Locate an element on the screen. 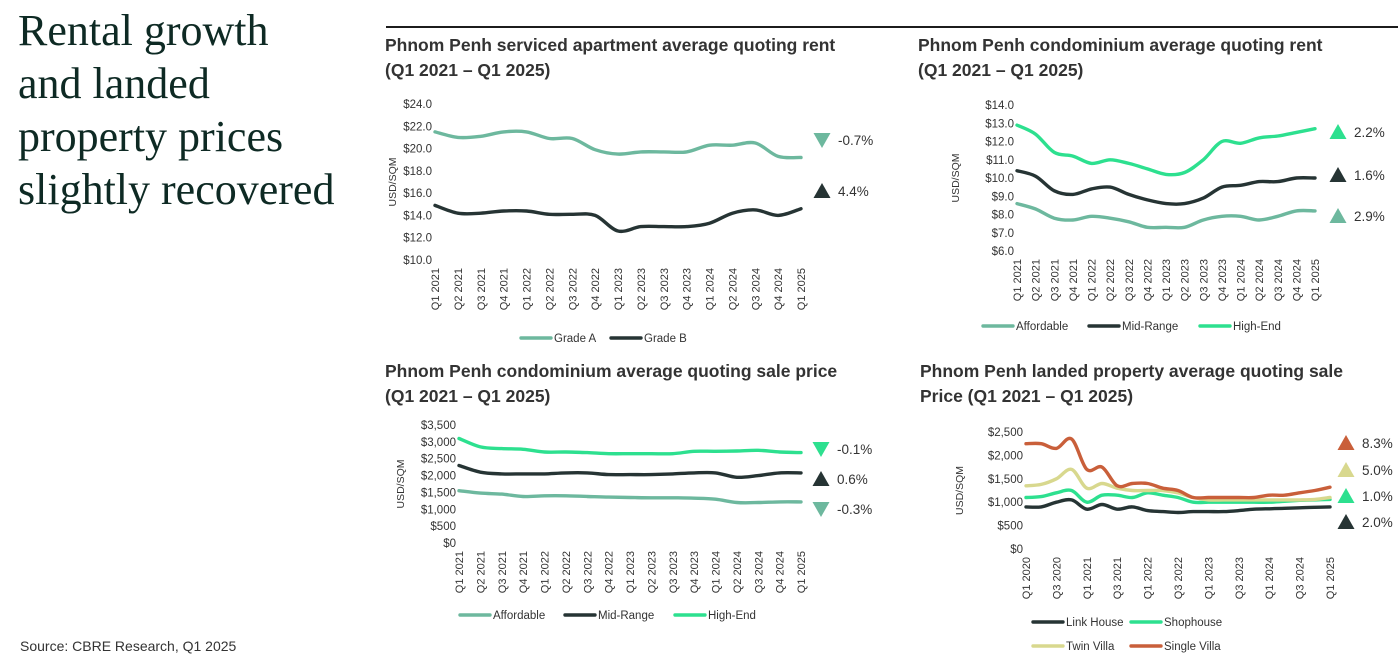 Image resolution: width=1400 pixels, height=662 pixels. top-divider is located at coordinates (892, 27).